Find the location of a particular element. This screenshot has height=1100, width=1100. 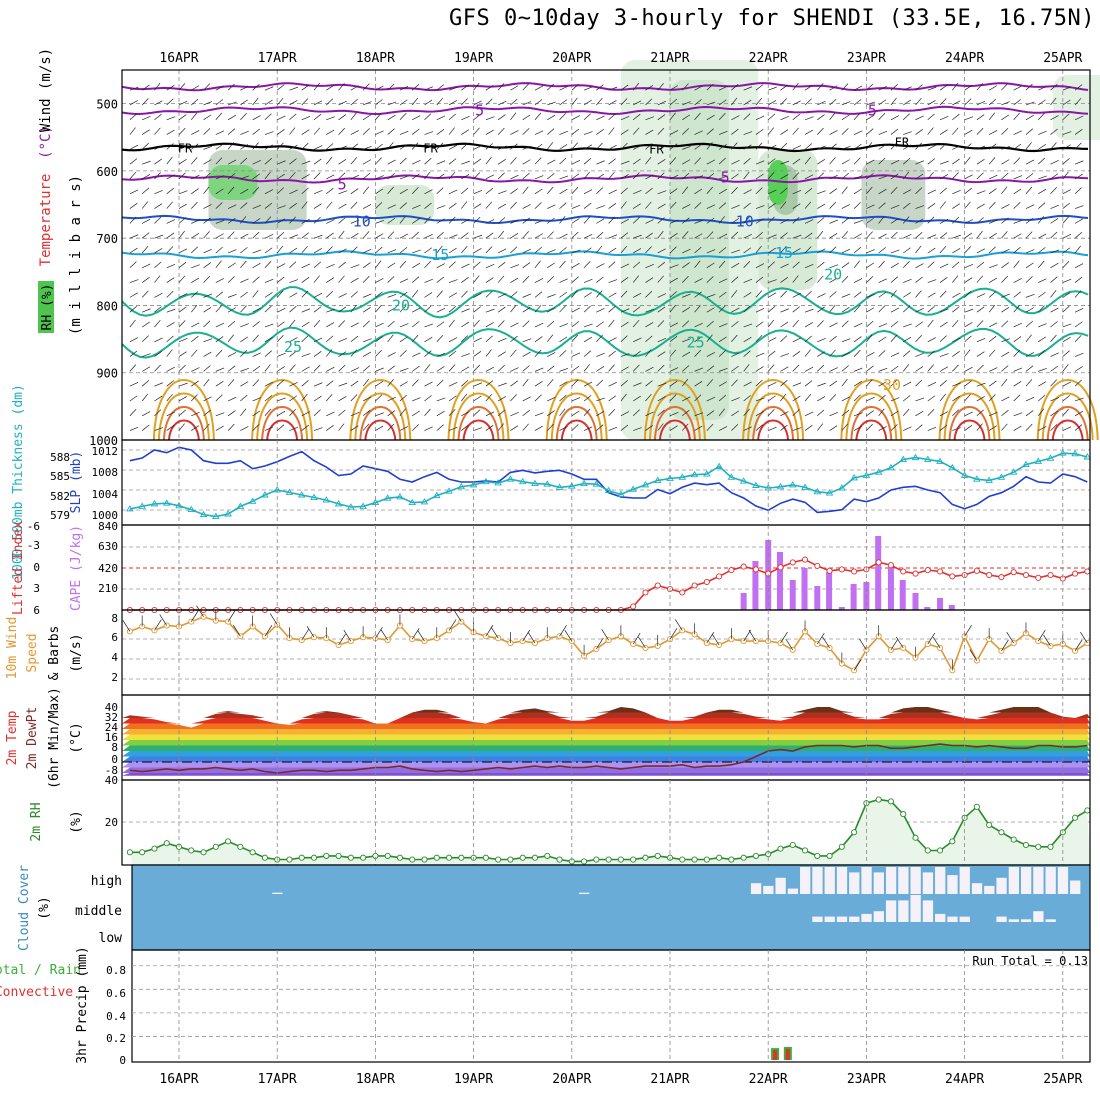

temp2m-tick-label: 8 is located at coordinates (114, 747).